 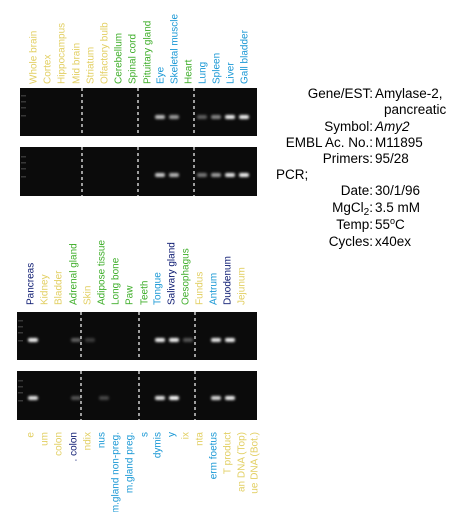 What do you see at coordinates (161, 75) in the screenshot?
I see `lane-label: Eye` at bounding box center [161, 75].